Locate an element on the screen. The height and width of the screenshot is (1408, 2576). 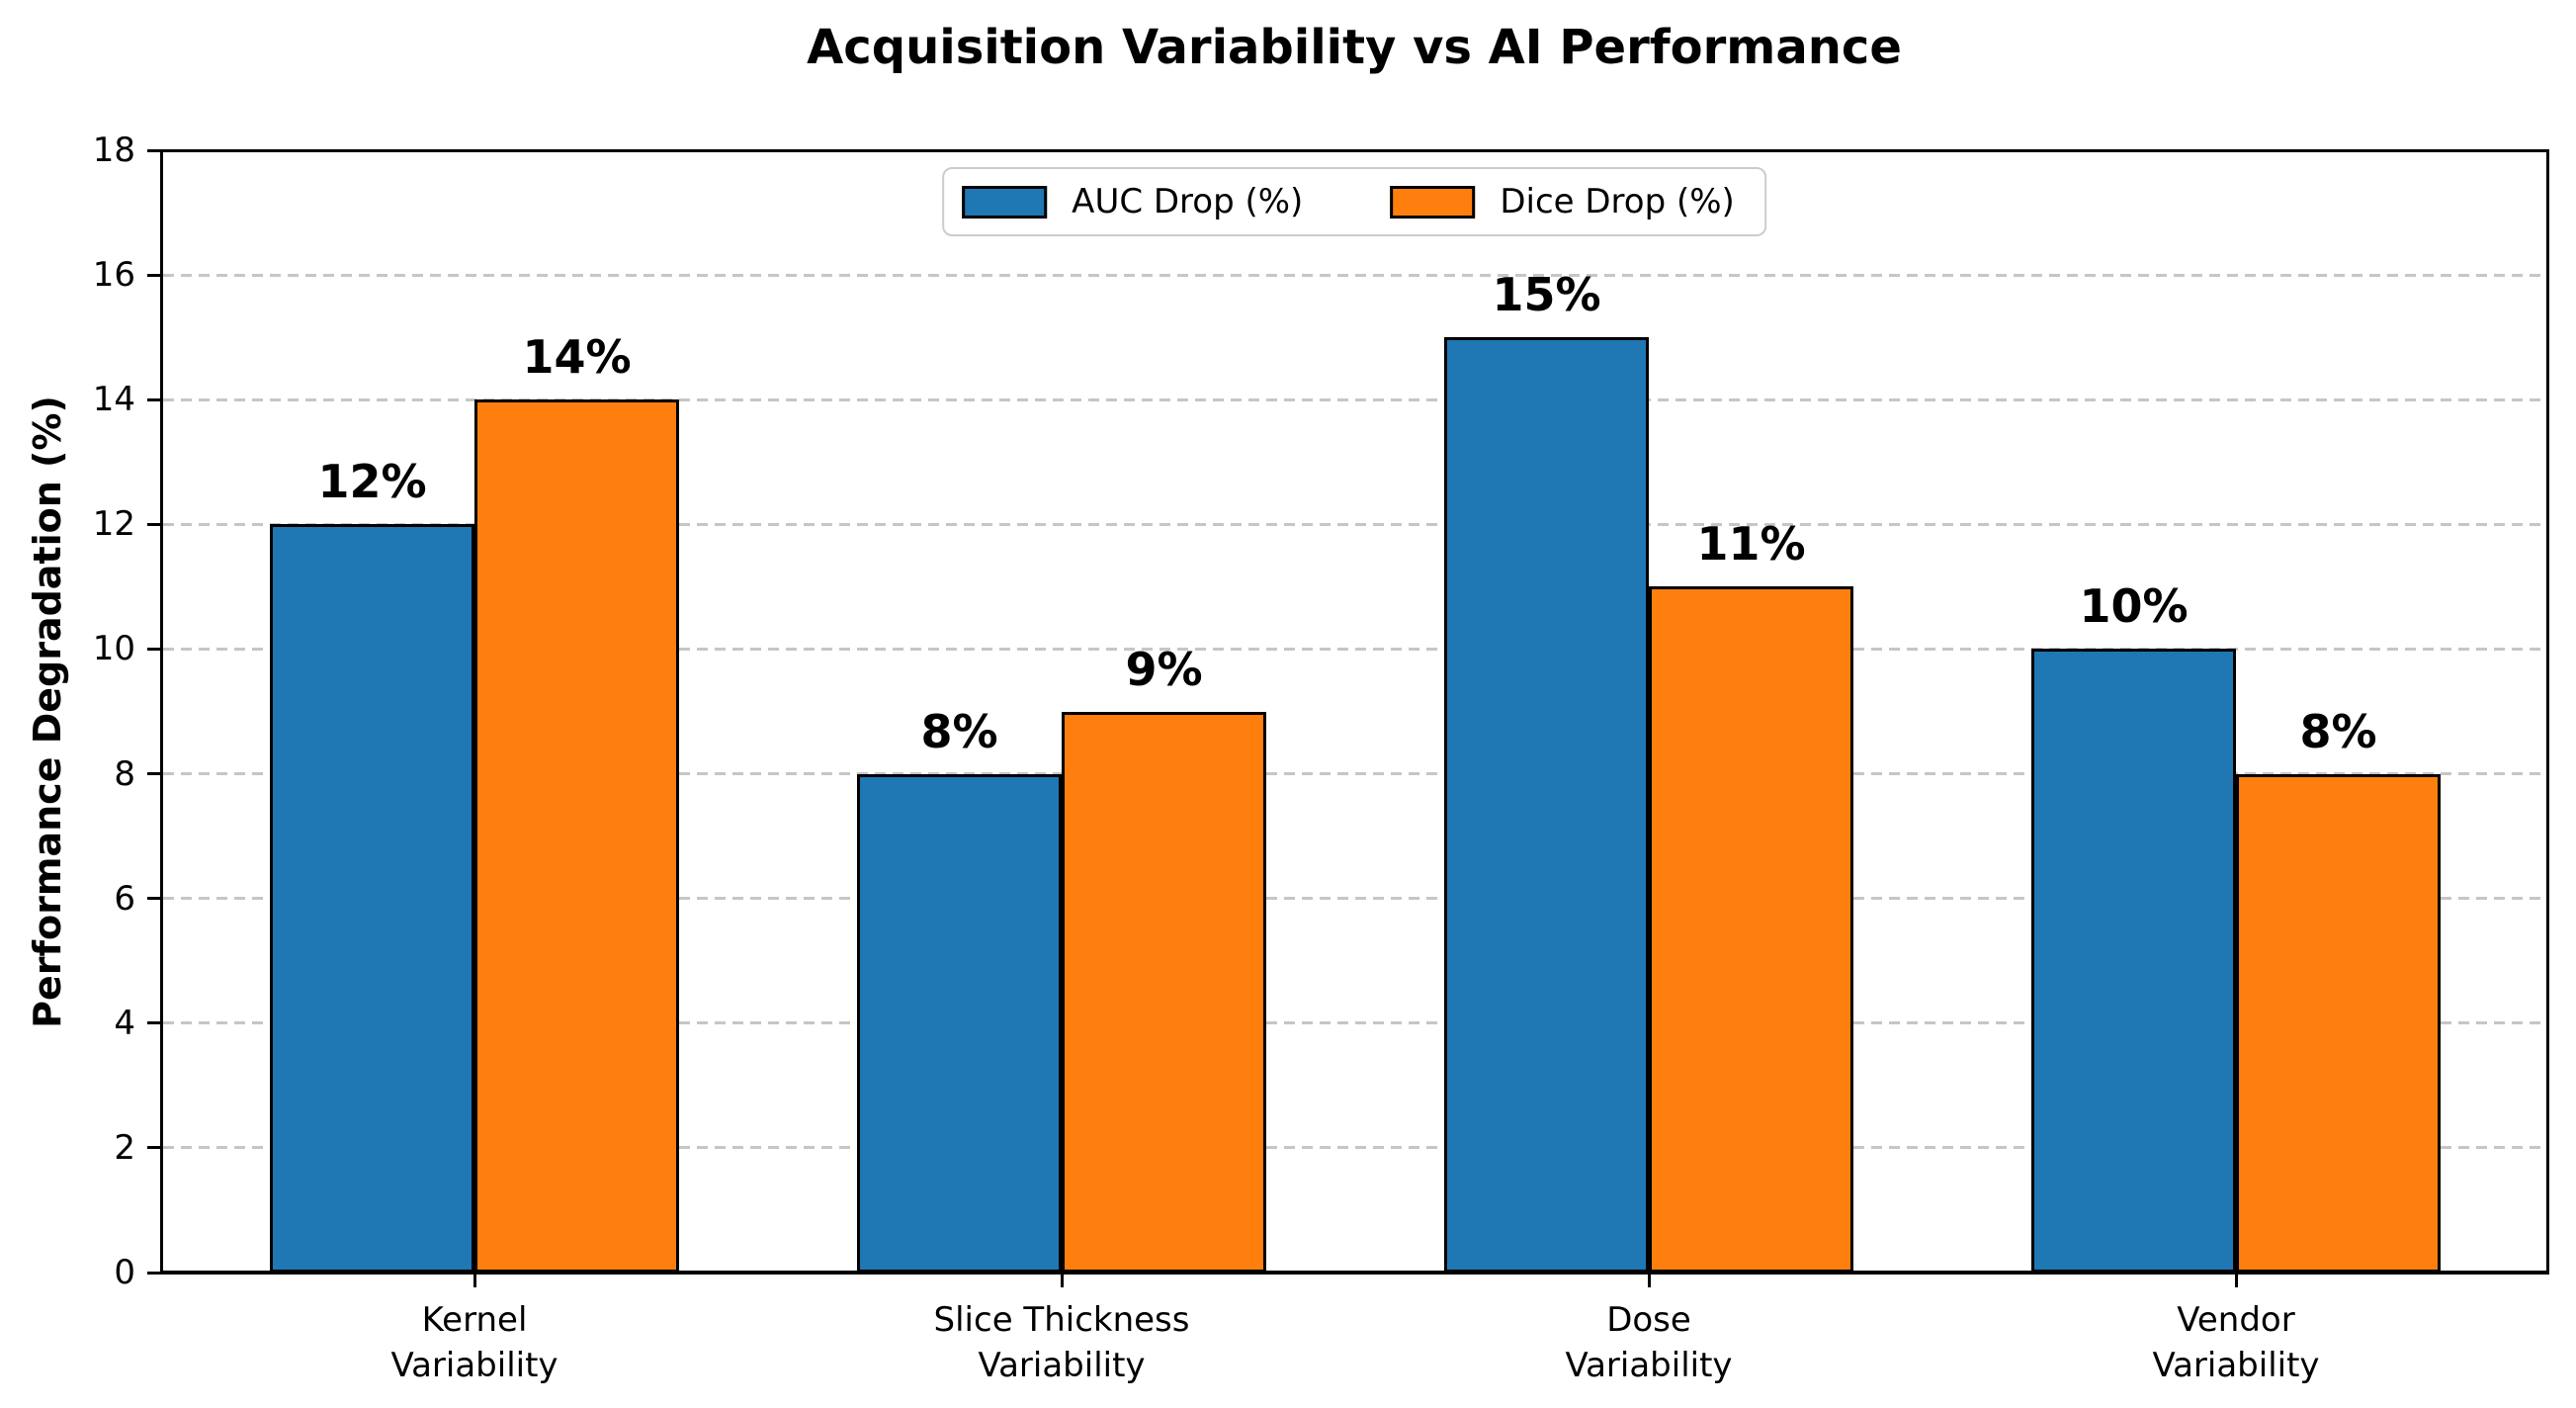
x-tick-label: Dose Variability is located at coordinates (1649, 1343).